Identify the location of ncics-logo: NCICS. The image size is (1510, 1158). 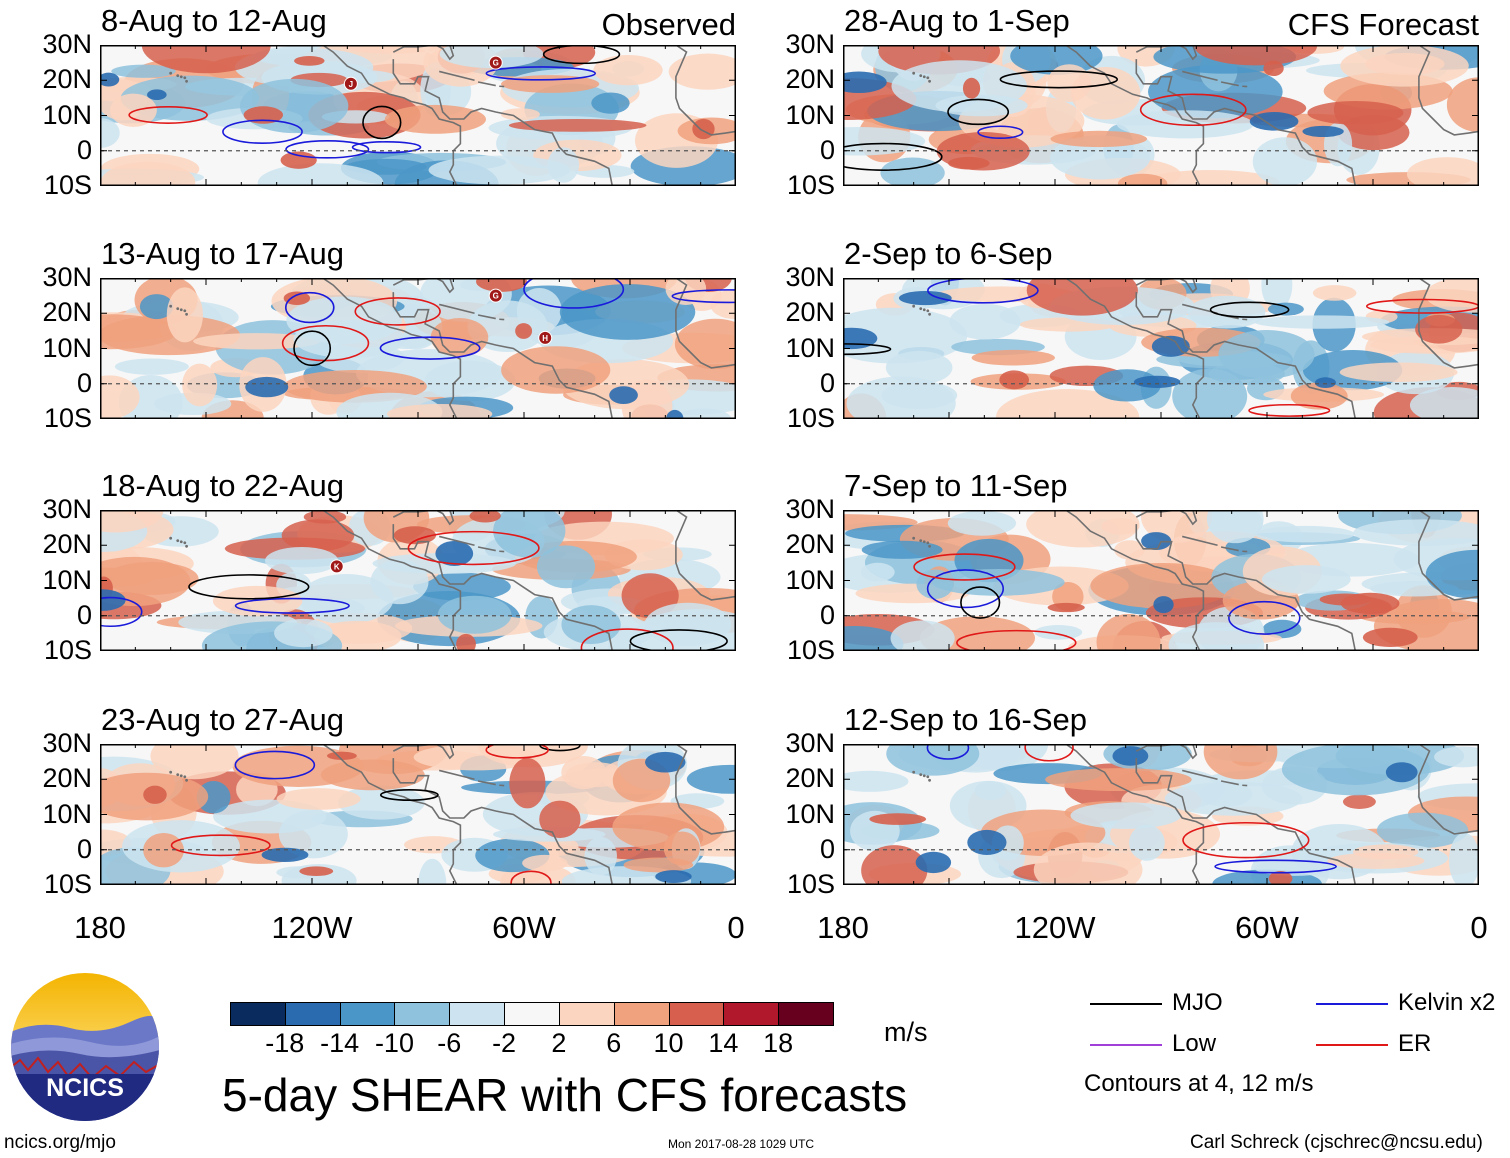
(85, 1047).